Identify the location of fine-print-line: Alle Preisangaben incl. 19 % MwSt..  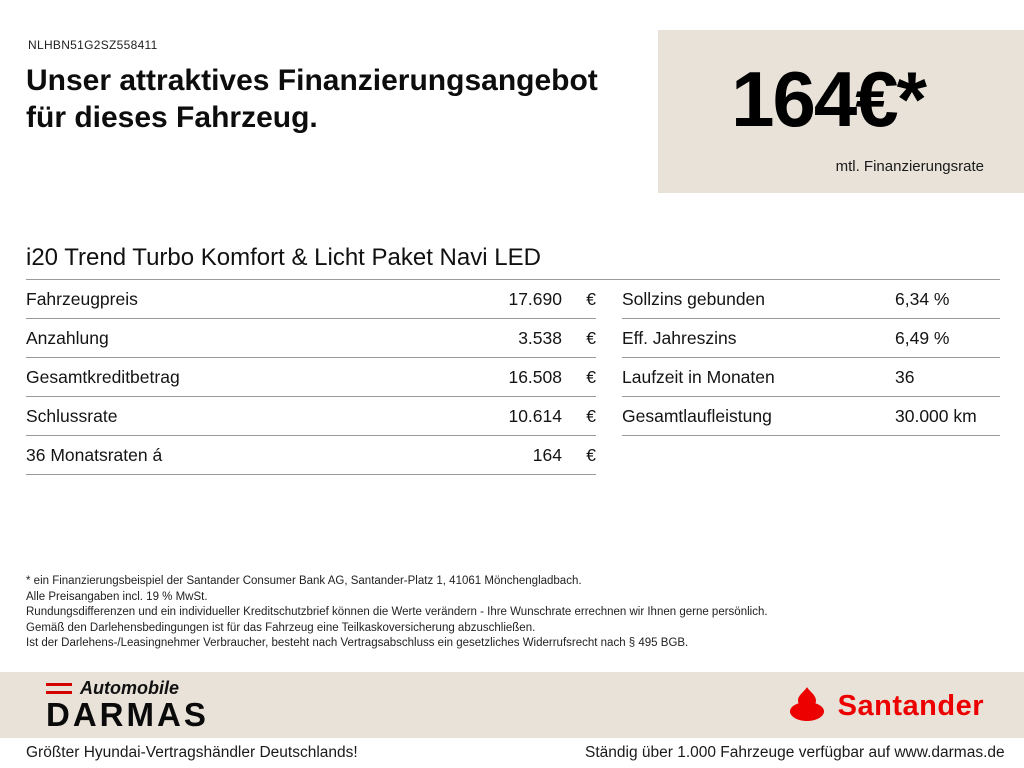
(117, 596).